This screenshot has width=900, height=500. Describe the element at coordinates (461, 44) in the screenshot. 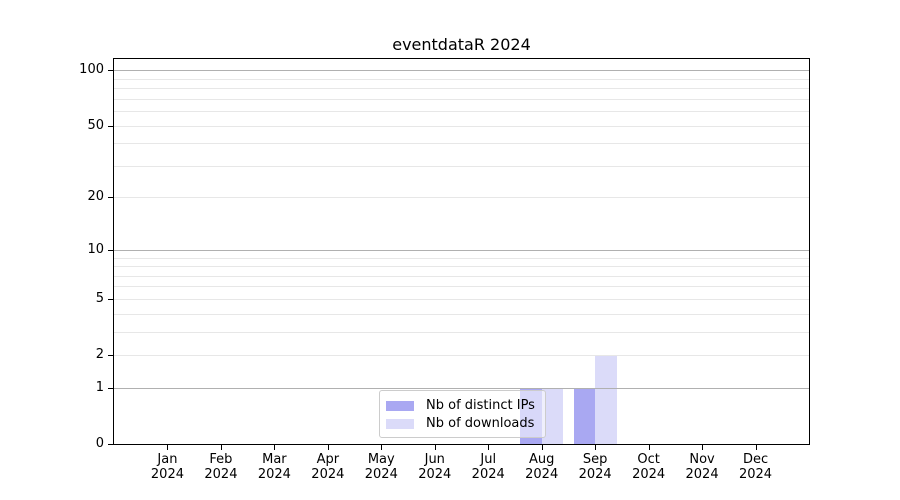

I see `chart-title: eventdataR 2024` at that location.